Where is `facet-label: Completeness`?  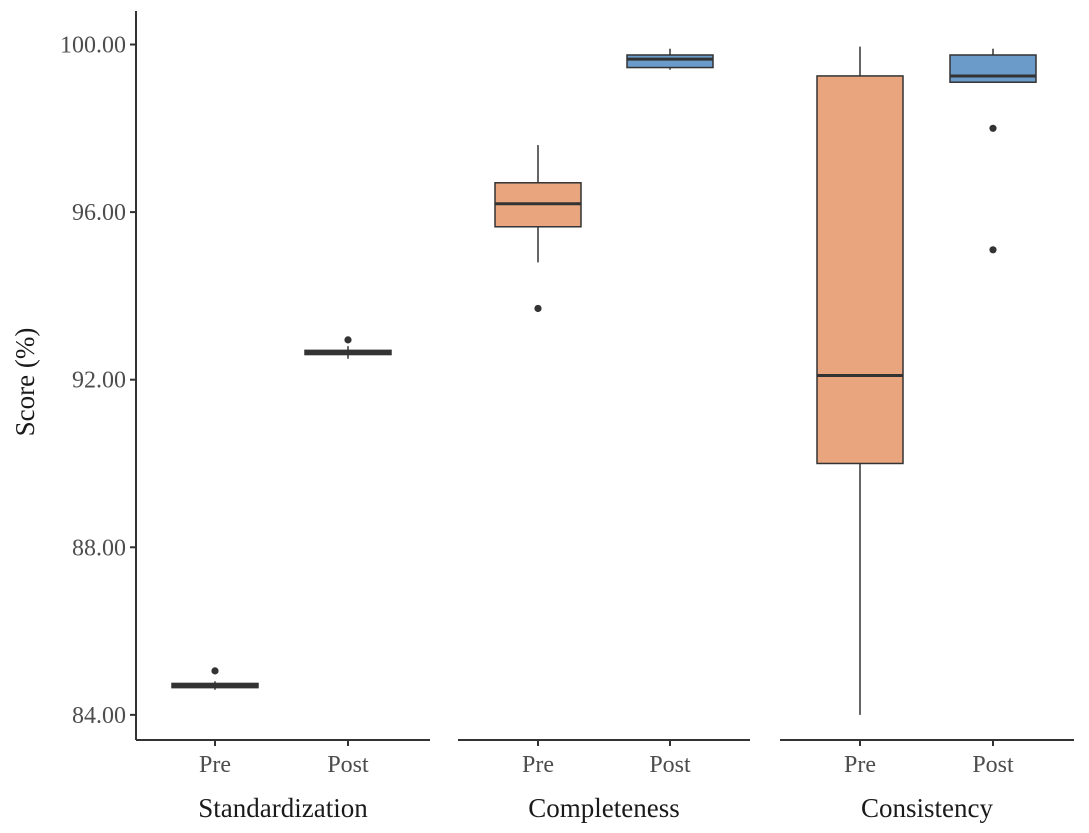 facet-label: Completeness is located at coordinates (603, 808).